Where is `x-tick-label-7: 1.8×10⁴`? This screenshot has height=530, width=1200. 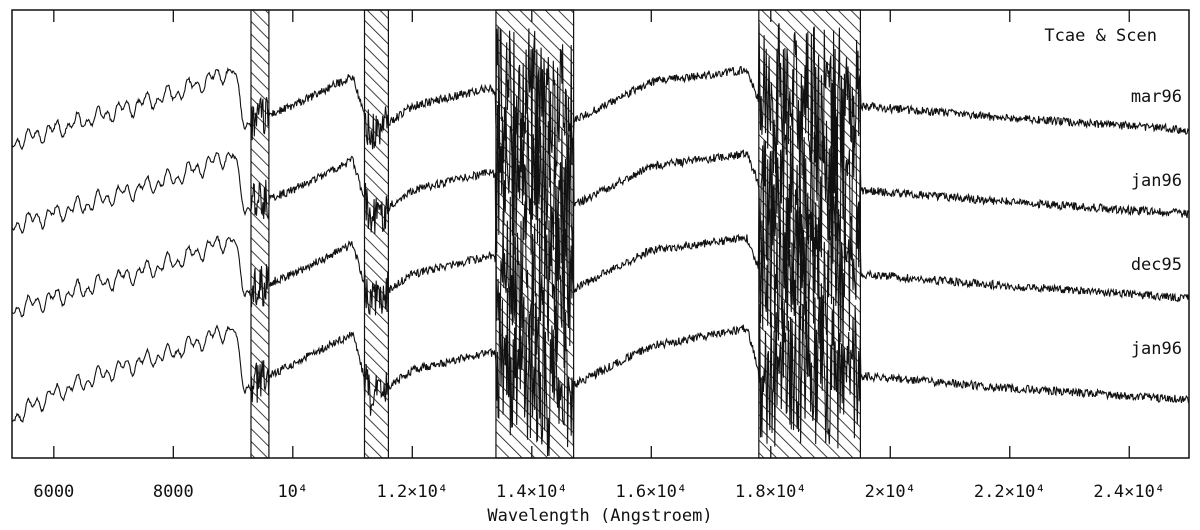
x-tick-label-7: 1.8×10⁴ is located at coordinates (771, 492).